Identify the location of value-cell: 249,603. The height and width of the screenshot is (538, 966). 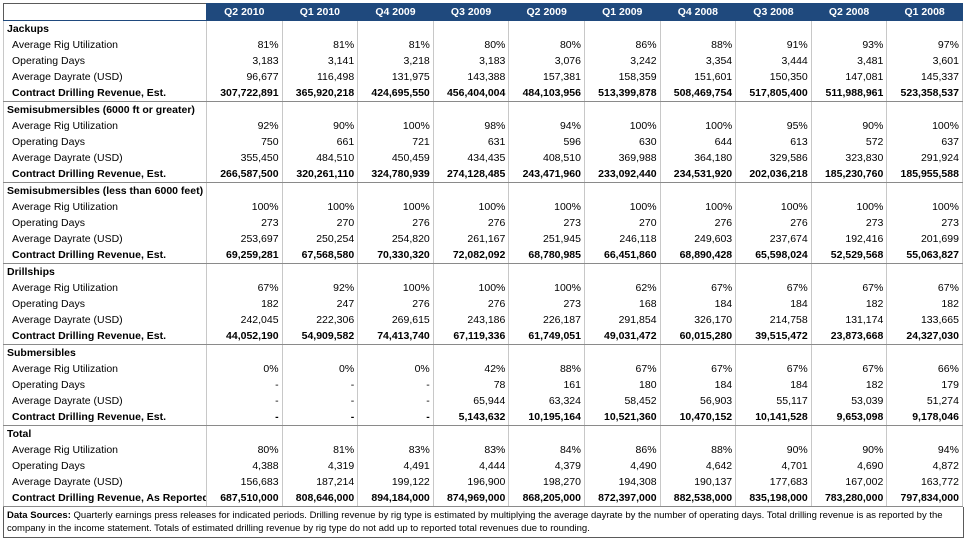
(698, 239).